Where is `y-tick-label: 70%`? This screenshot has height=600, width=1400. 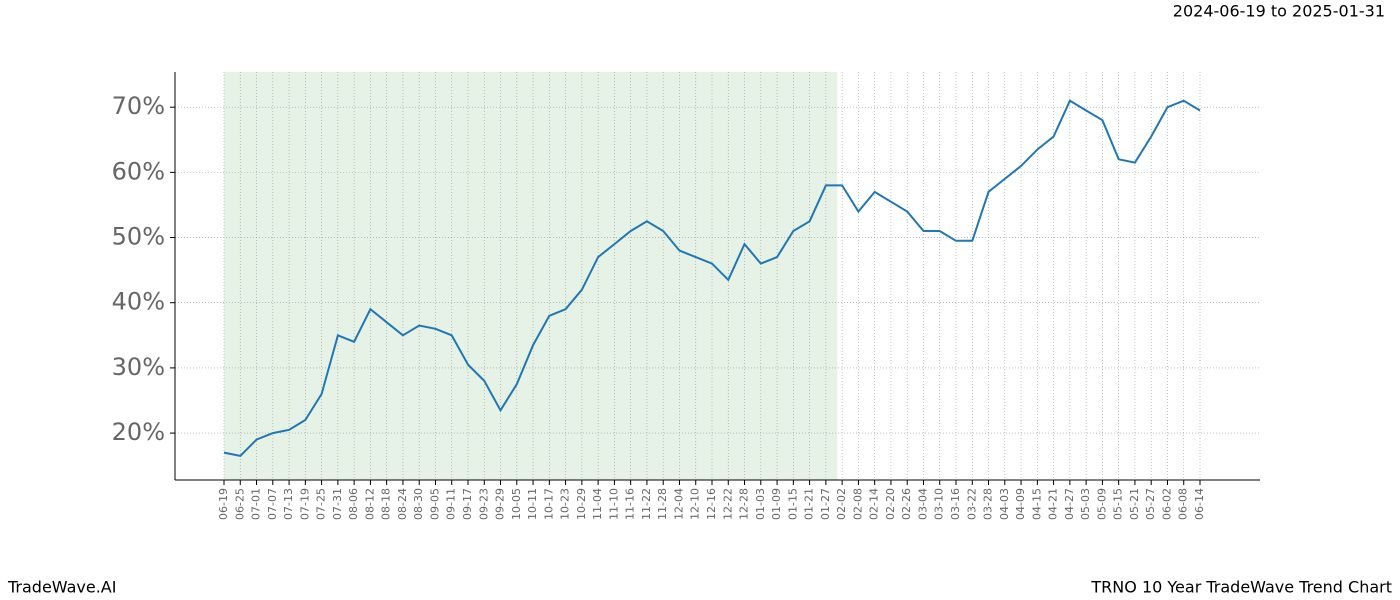
y-tick-label: 70% is located at coordinates (138, 106).